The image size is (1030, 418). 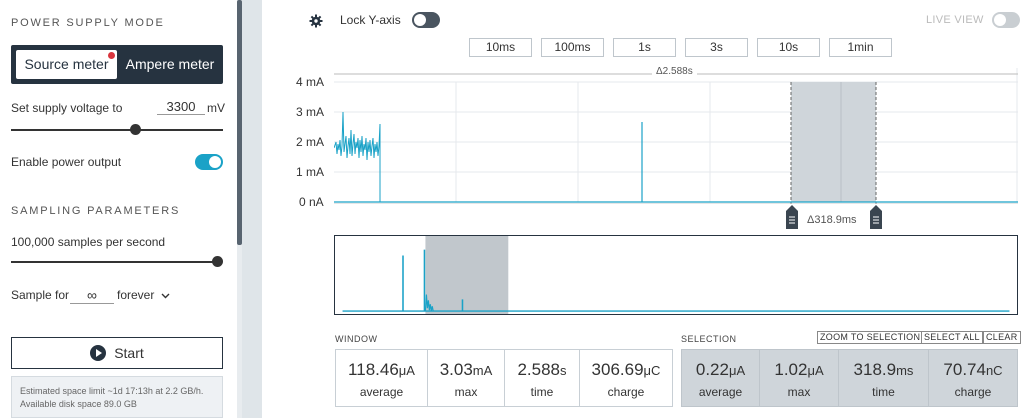 I want to click on supply-voltage-label: Set supply voltage to, so click(x=67, y=108).